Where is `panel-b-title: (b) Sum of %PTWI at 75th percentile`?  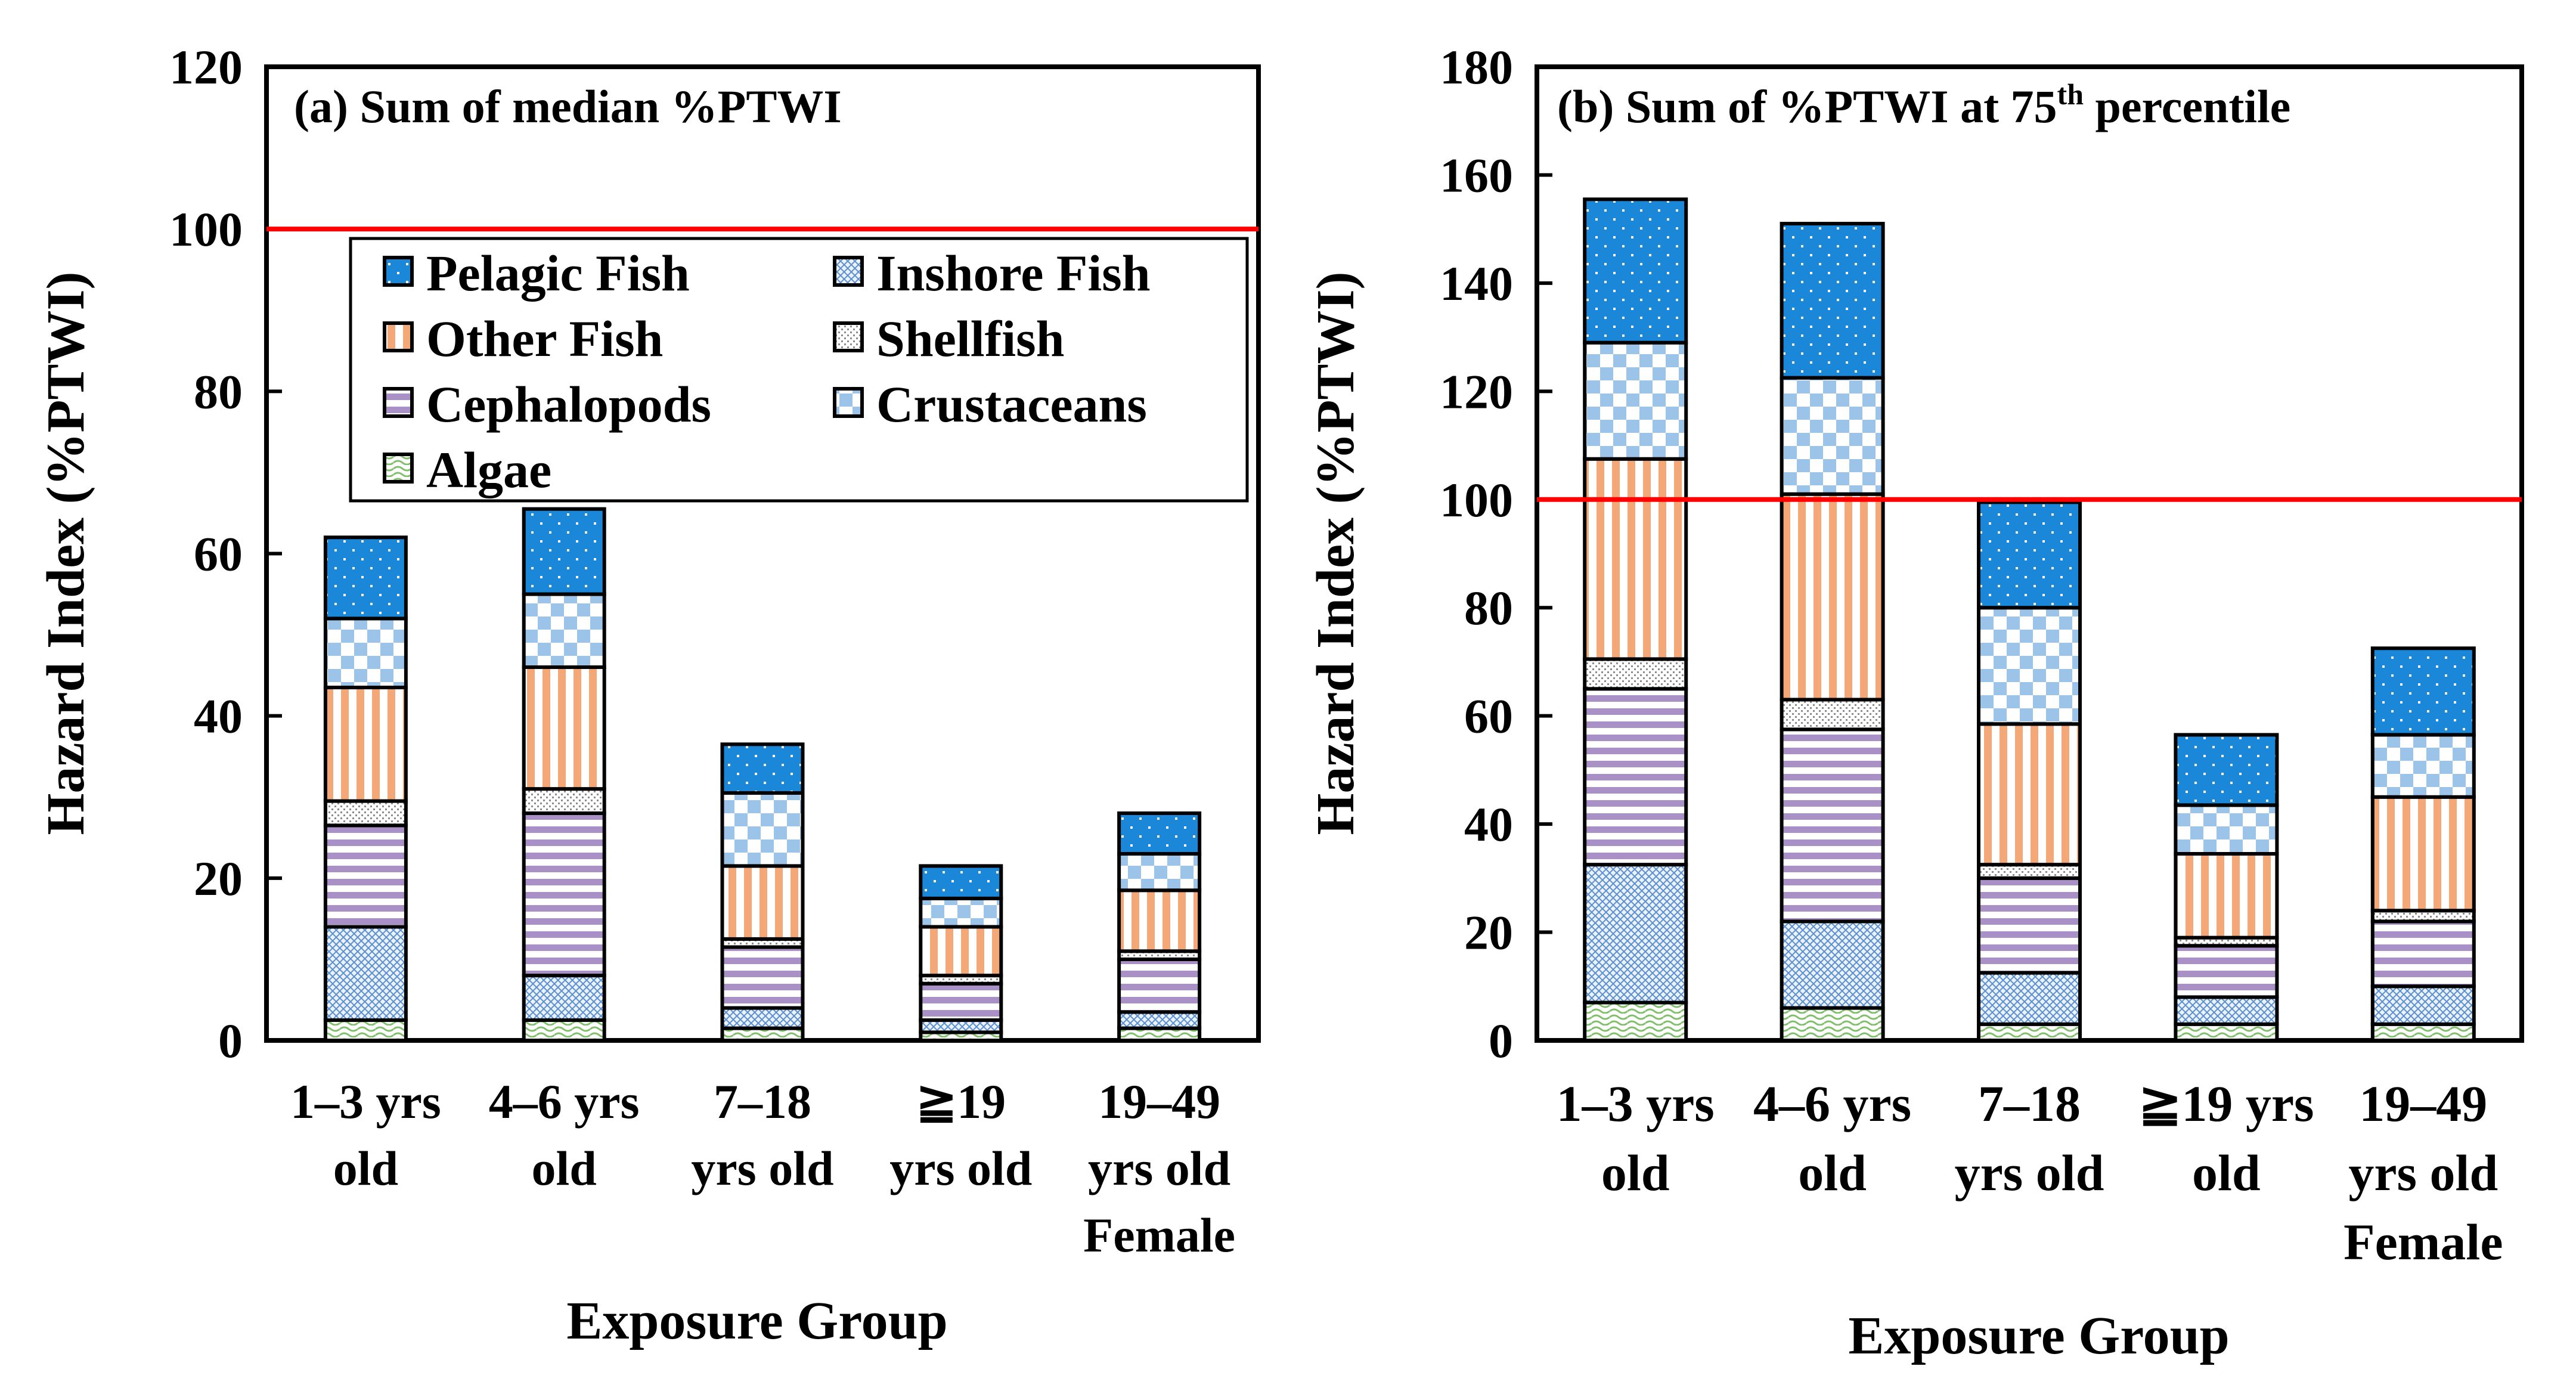 panel-b-title: (b) Sum of %PTWI at 75th percentile is located at coordinates (1923, 105).